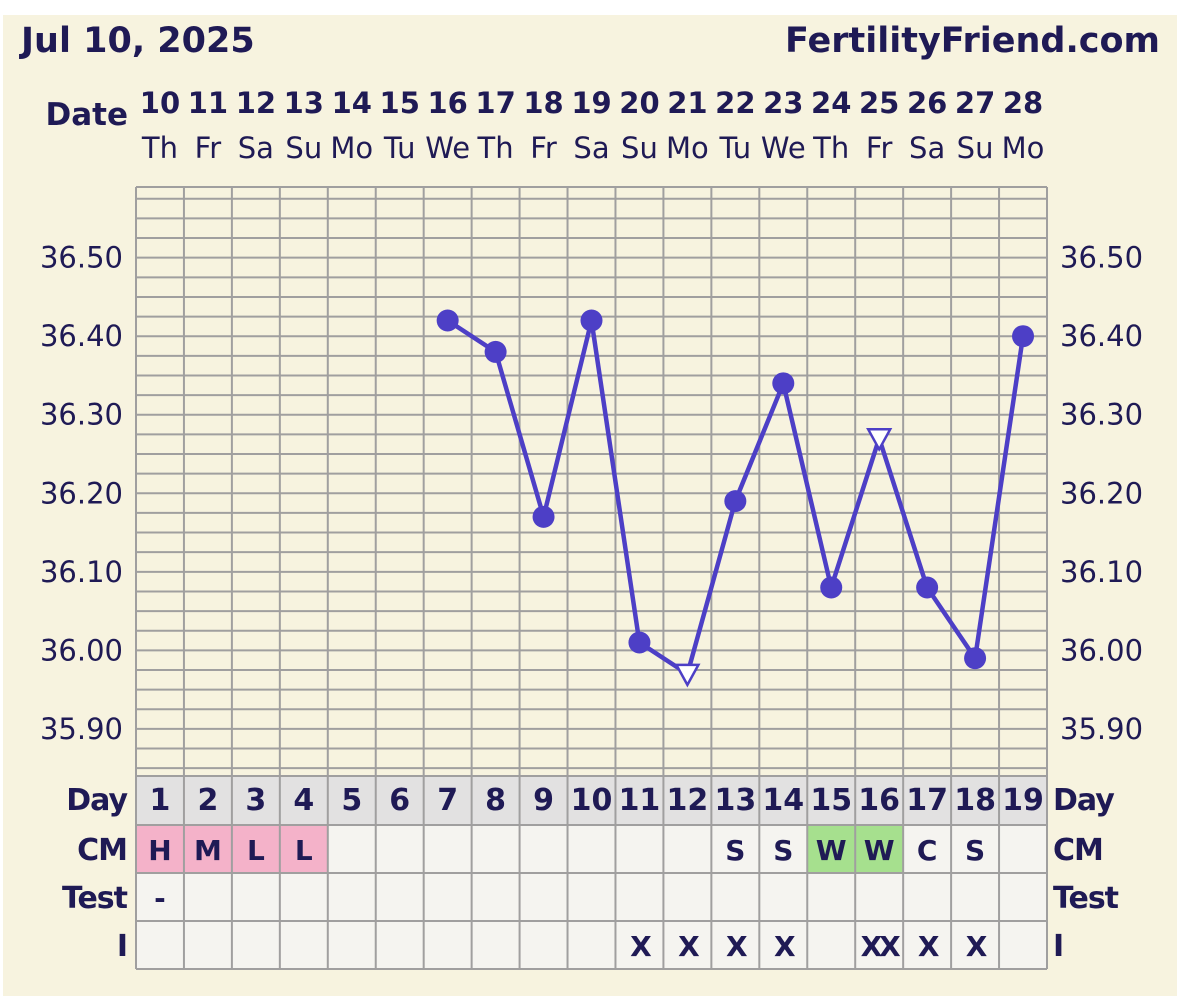  I want to click on chart-date: Jul 10, 2025, so click(137, 41).